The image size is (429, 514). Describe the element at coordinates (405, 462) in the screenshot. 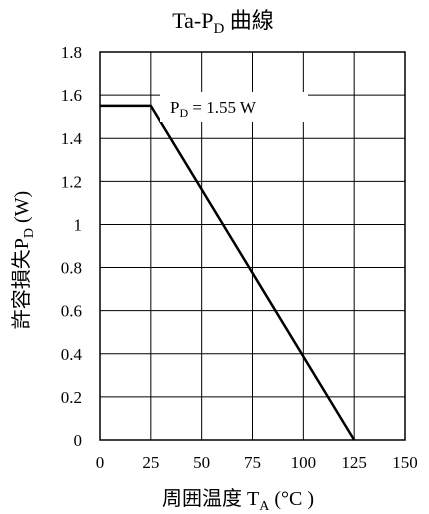

I see `x-tick-label: 150` at that location.